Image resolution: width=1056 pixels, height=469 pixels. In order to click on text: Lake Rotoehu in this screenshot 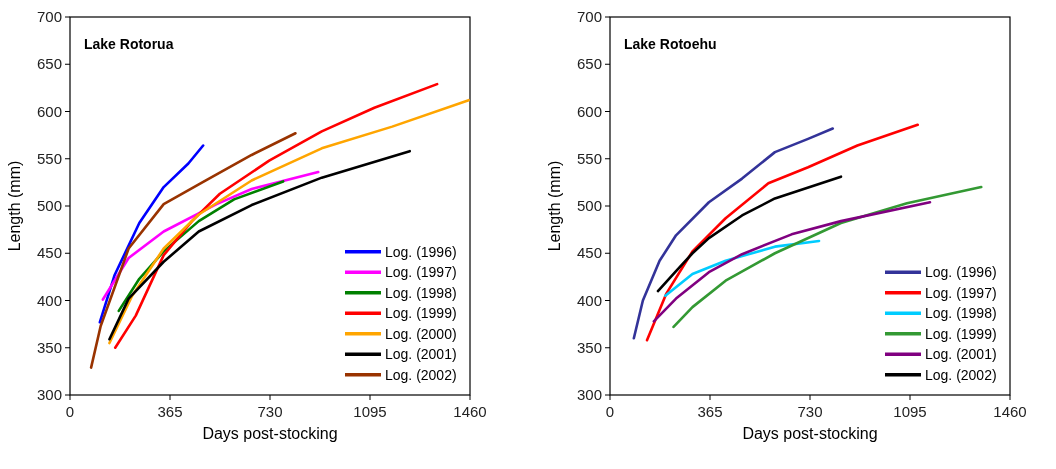, I will do `click(670, 44)`.